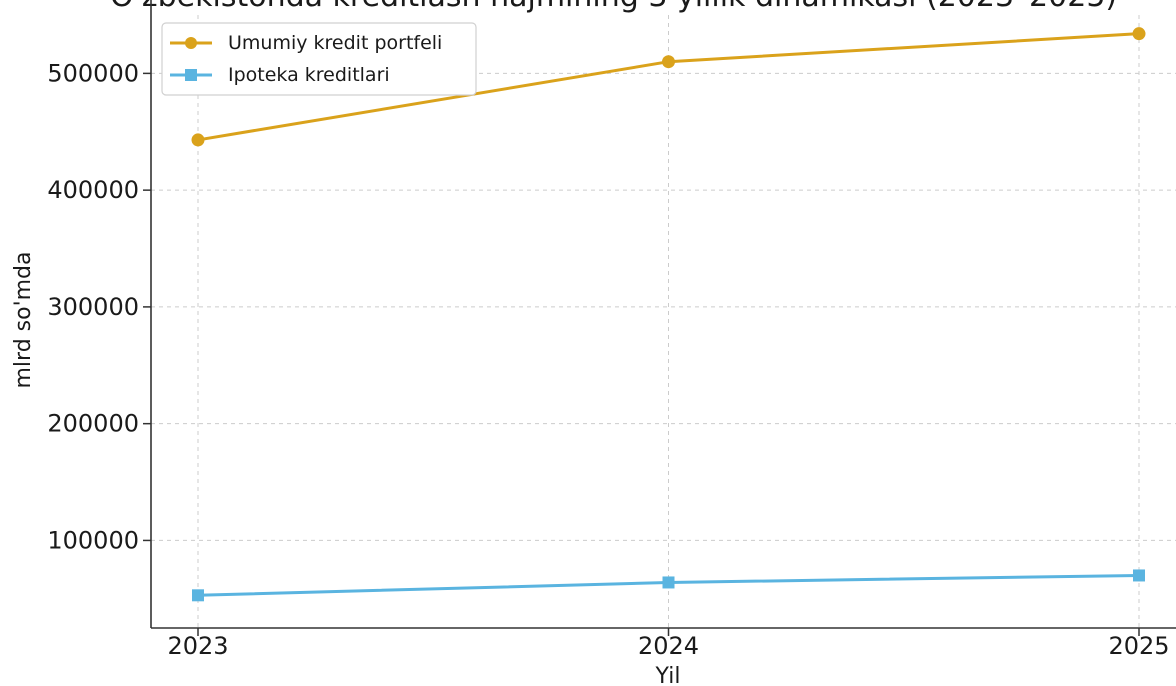 The image size is (1176, 686). What do you see at coordinates (23, 319) in the screenshot?
I see `y-axis-label: mlrd so'mda` at bounding box center [23, 319].